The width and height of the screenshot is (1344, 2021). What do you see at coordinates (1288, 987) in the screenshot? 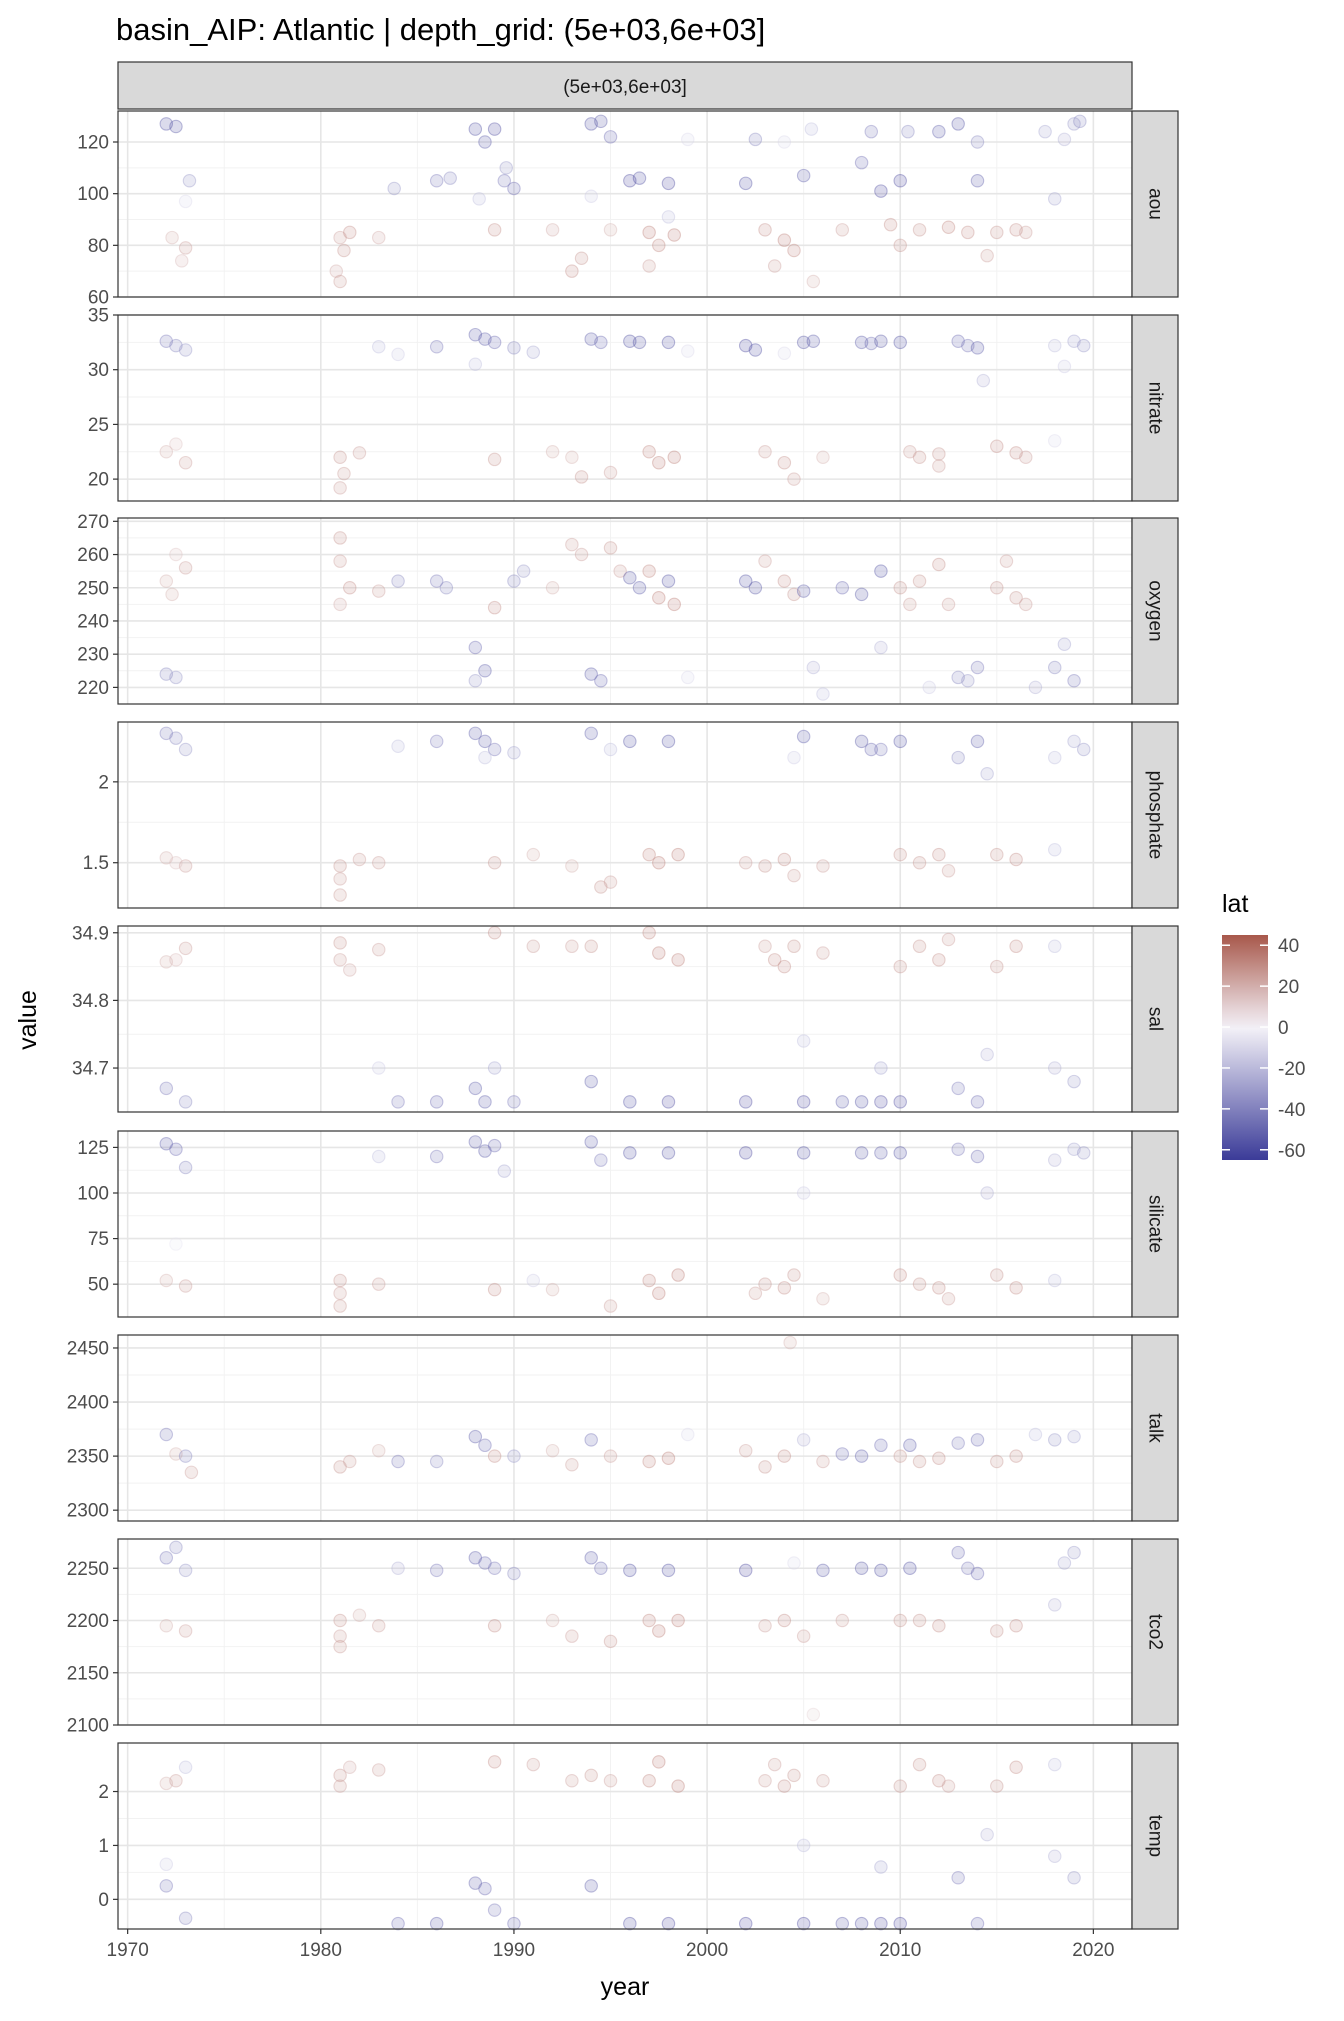
I see `legend-tick-label: 20` at bounding box center [1288, 987].